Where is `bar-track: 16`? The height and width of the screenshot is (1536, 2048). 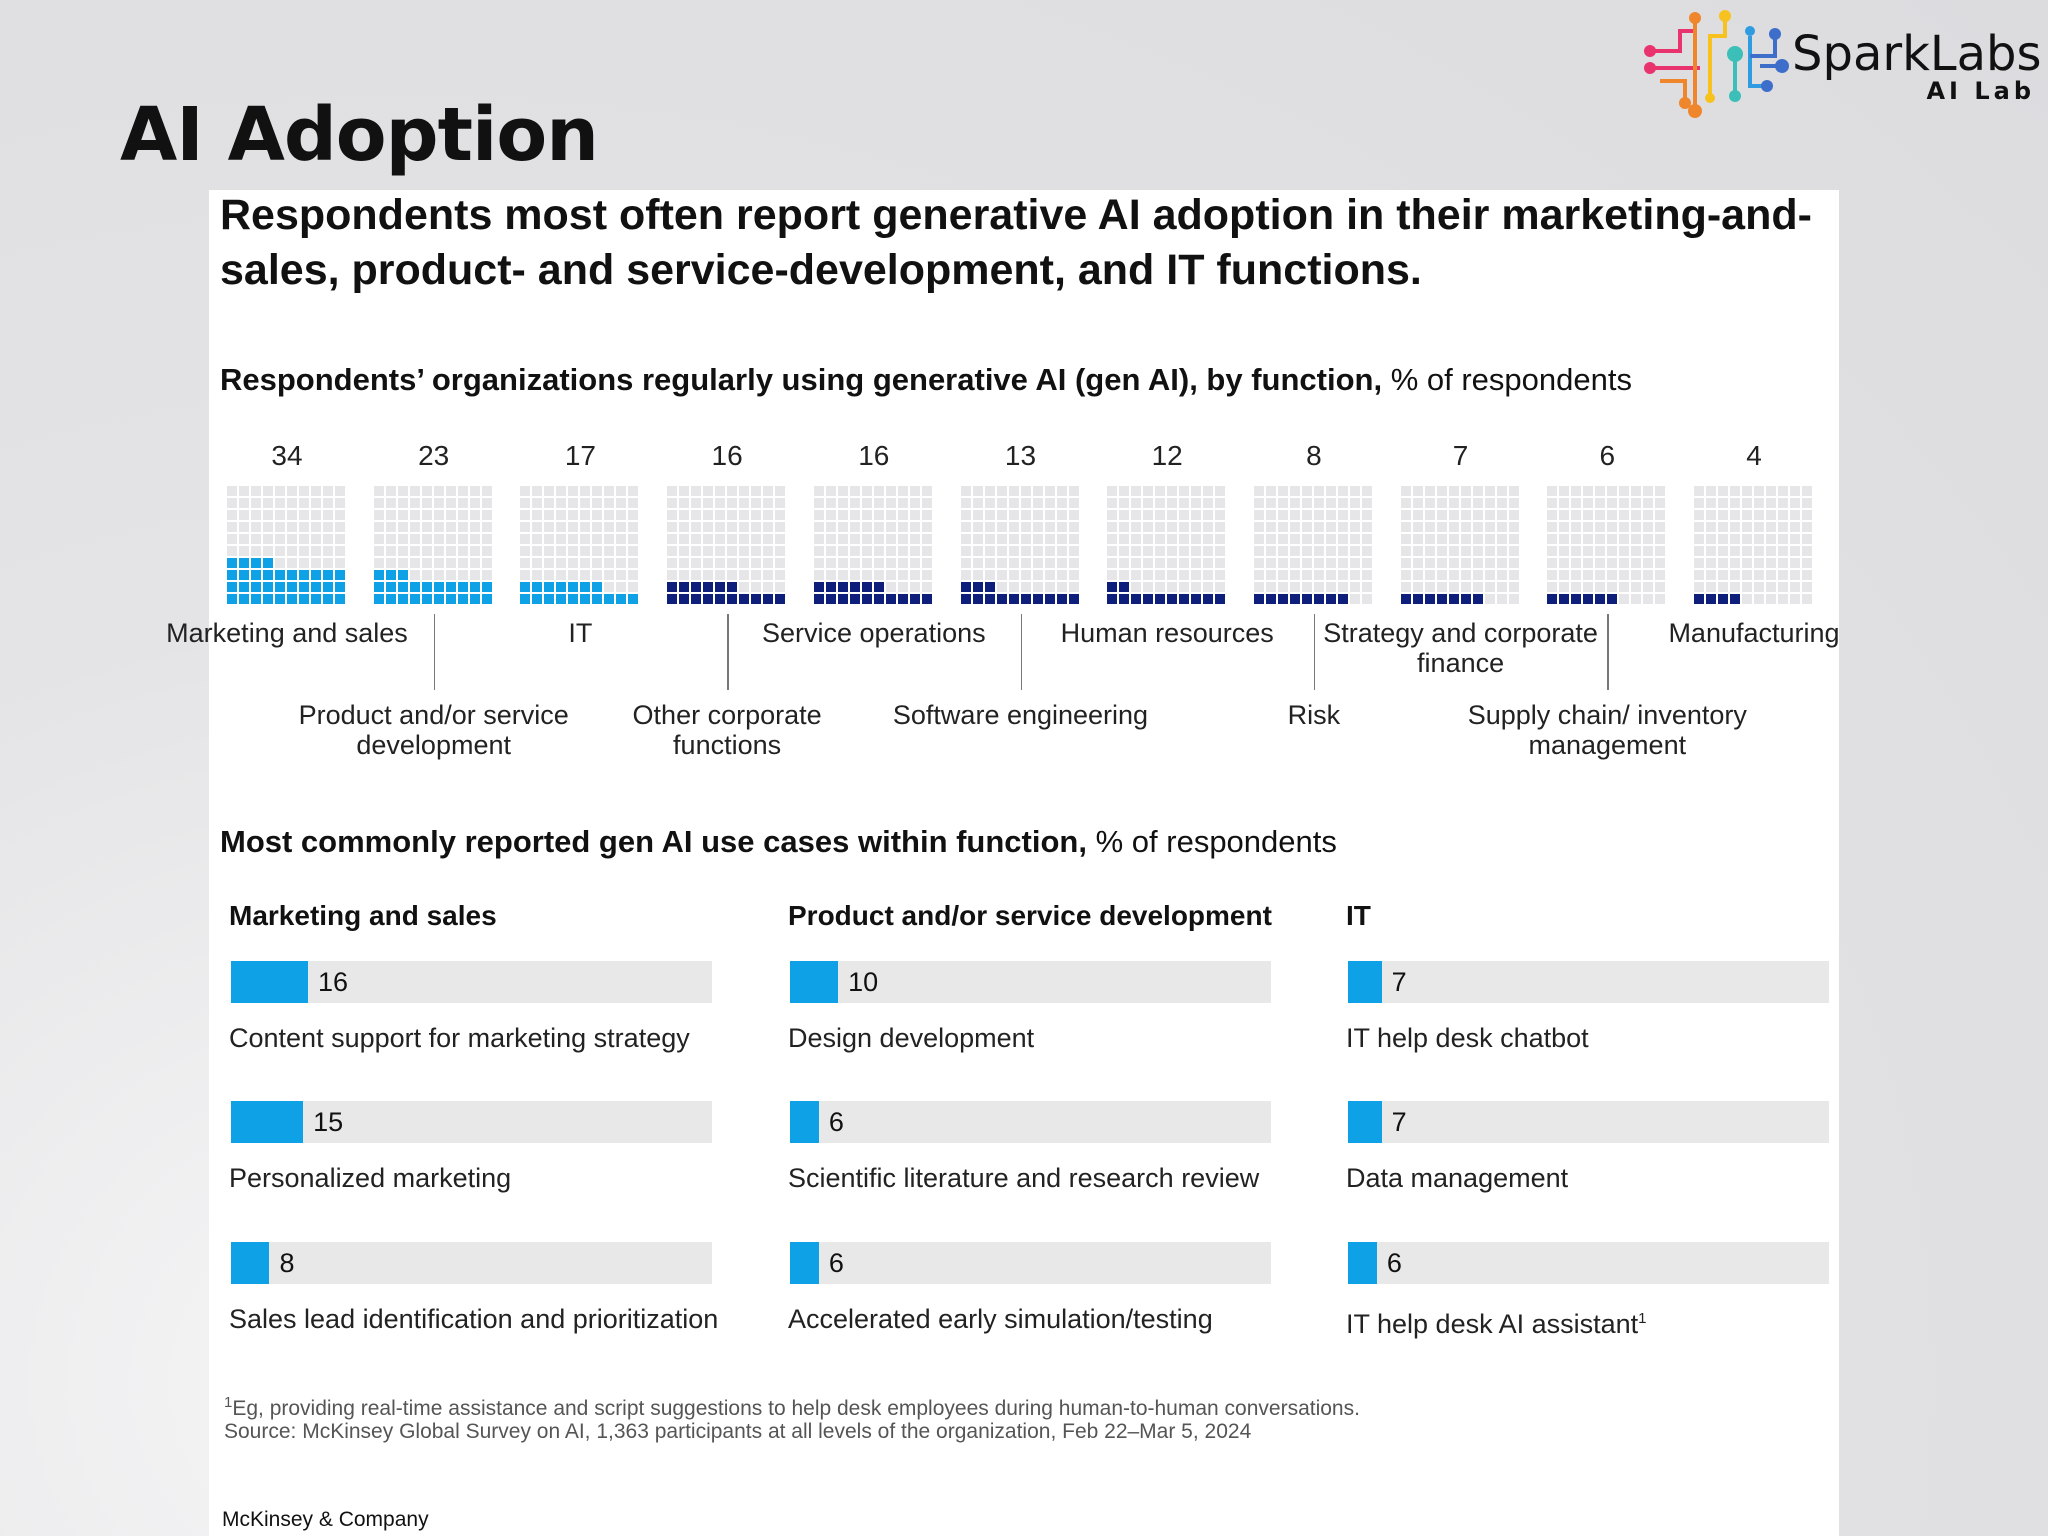 bar-track: 16 is located at coordinates (471, 982).